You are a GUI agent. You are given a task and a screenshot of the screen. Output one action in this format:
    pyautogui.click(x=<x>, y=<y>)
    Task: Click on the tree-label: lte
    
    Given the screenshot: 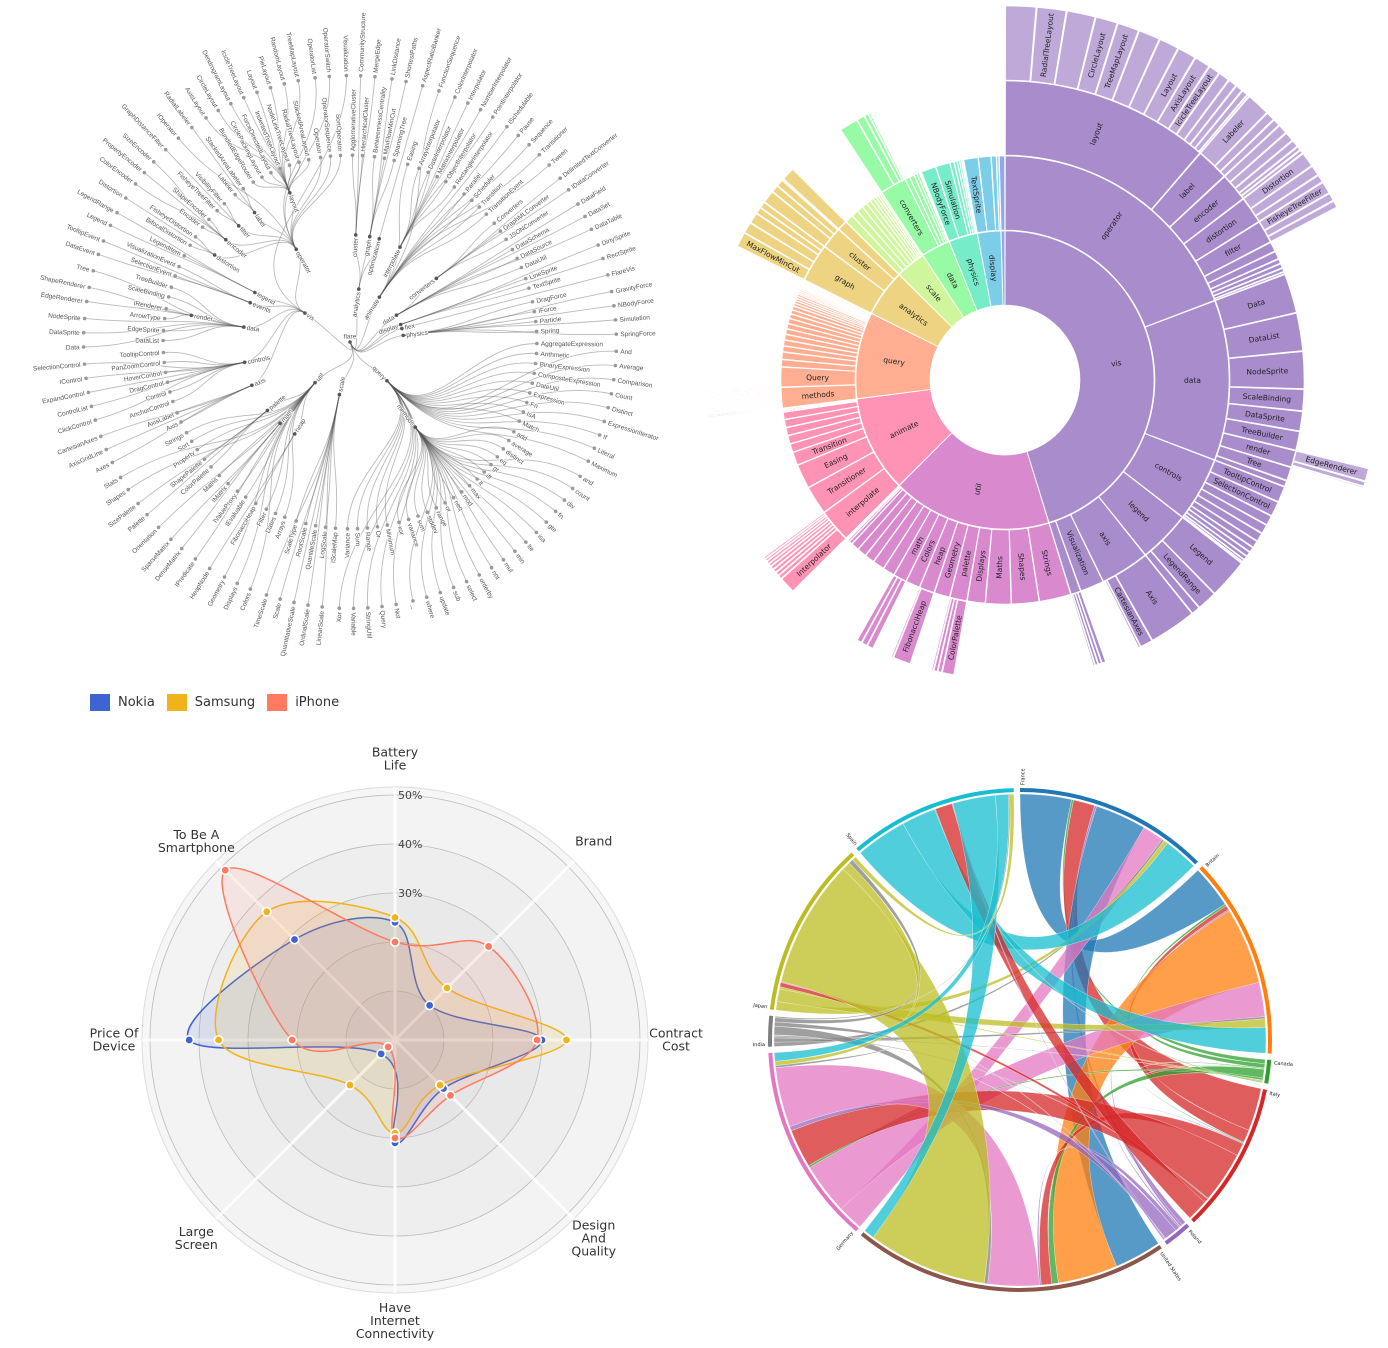 What is the action you would take?
    pyautogui.click(x=530, y=548)
    